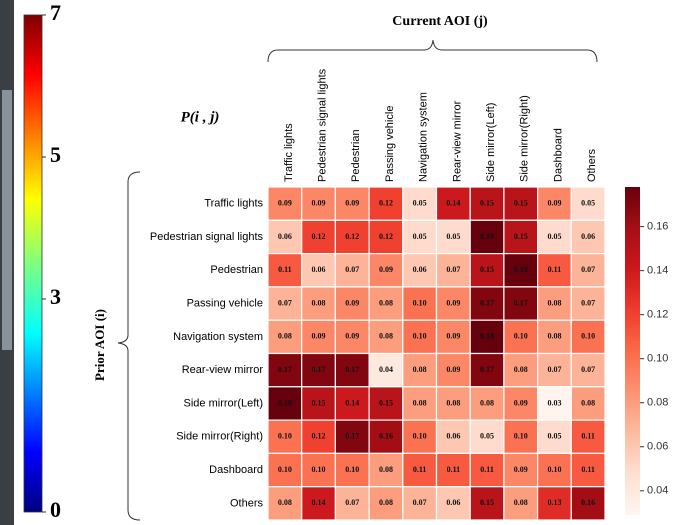 The width and height of the screenshot is (681, 525). Describe the element at coordinates (657, 359) in the screenshot. I see `colorbar-tick-label: 0.10` at that location.